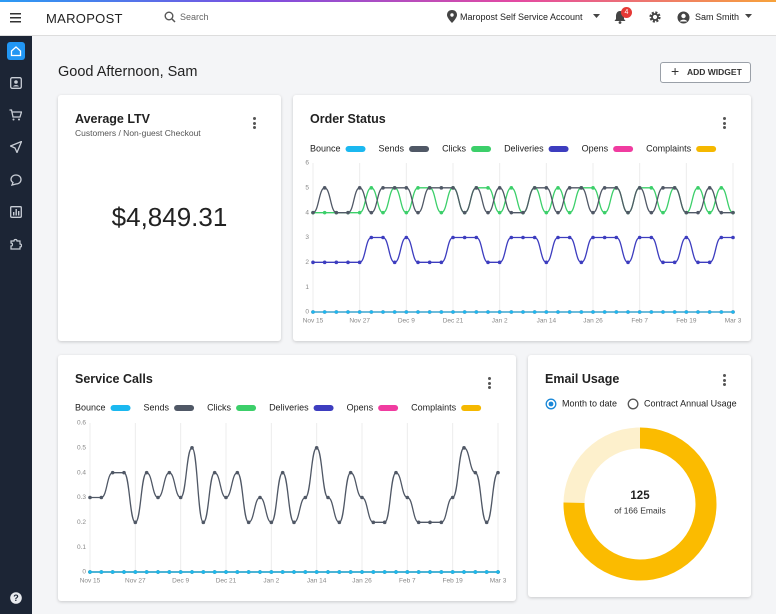 Image resolution: width=776 pixels, height=614 pixels. What do you see at coordinates (81, 472) in the screenshot?
I see `y-tick-label: 0.4` at bounding box center [81, 472].